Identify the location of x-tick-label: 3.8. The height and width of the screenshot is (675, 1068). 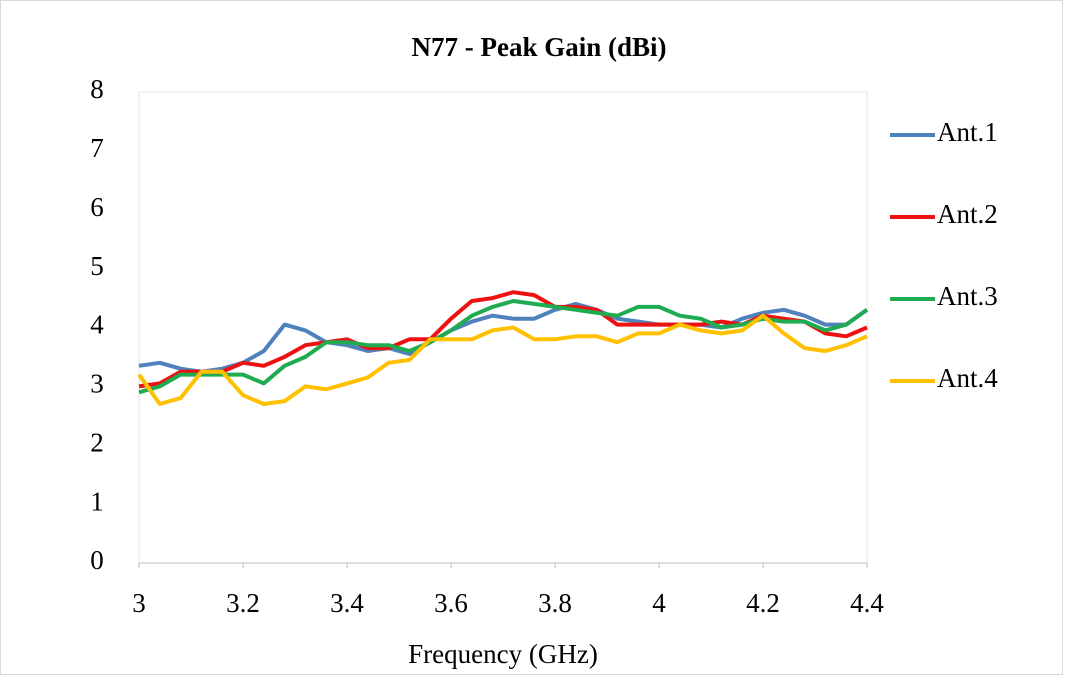
(555, 603).